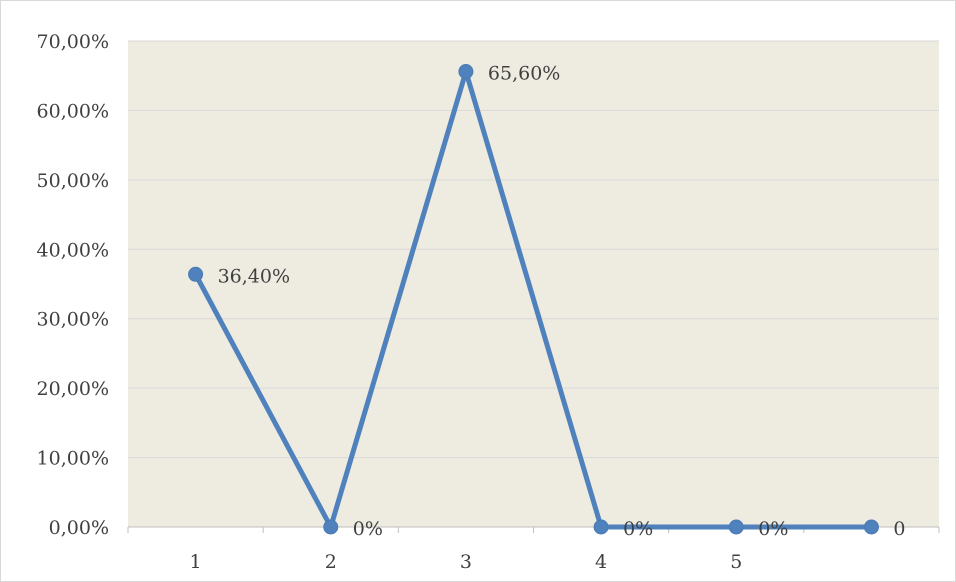  Describe the element at coordinates (73, 320) in the screenshot. I see `y-tick-label: 30,00%` at that location.